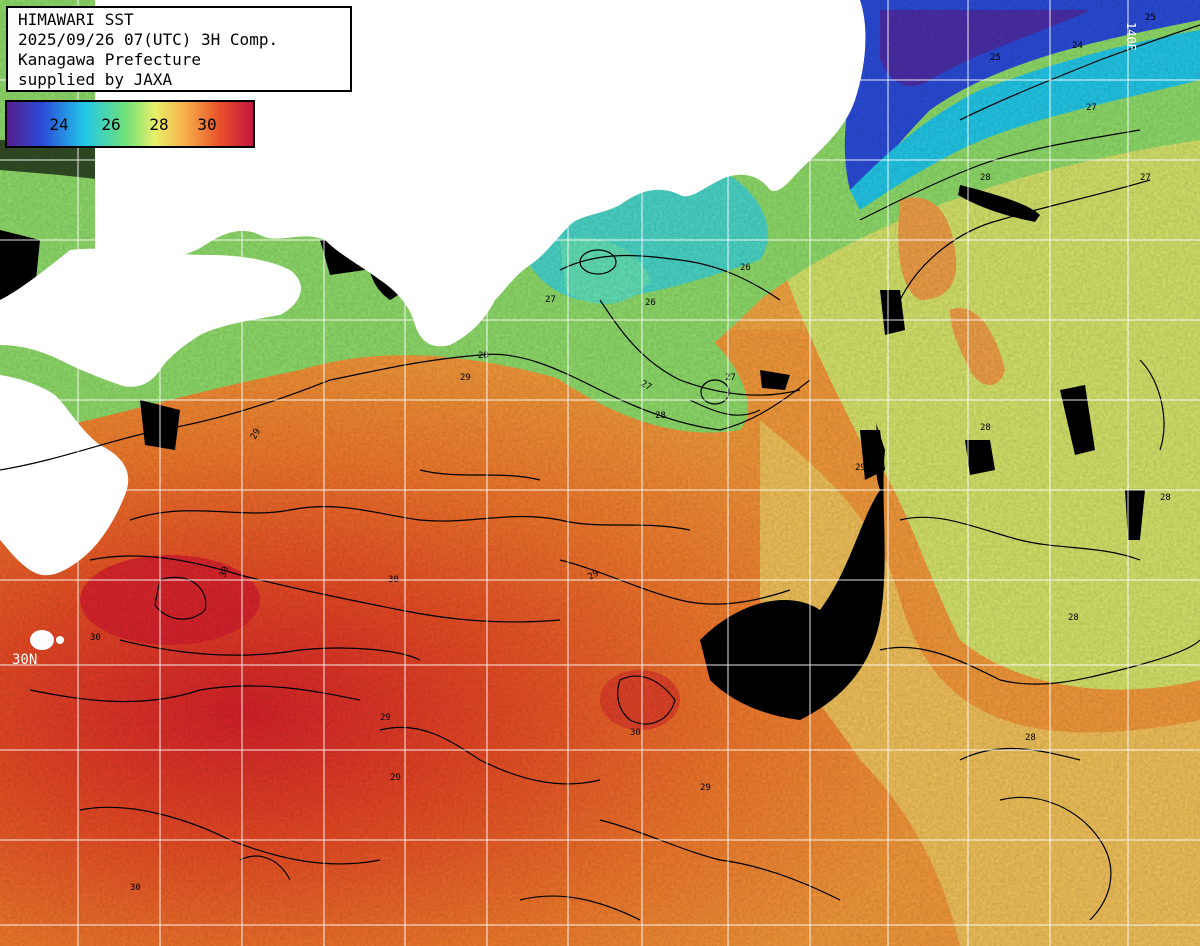 This screenshot has width=1200, height=946. I want to click on color-scale-bar, so click(130, 124).